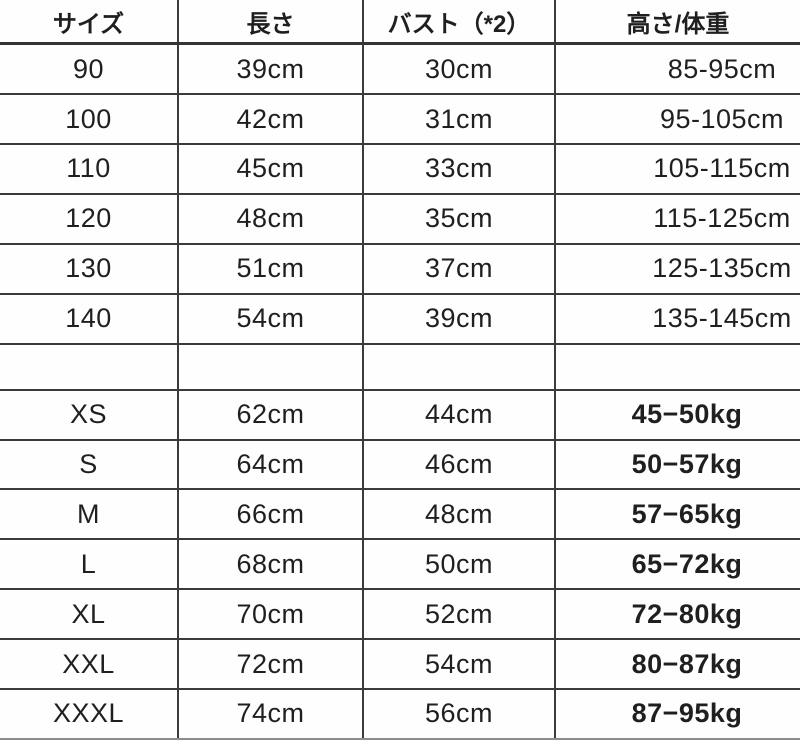  Describe the element at coordinates (677, 367) in the screenshot. I see `cell-height-weight` at that location.